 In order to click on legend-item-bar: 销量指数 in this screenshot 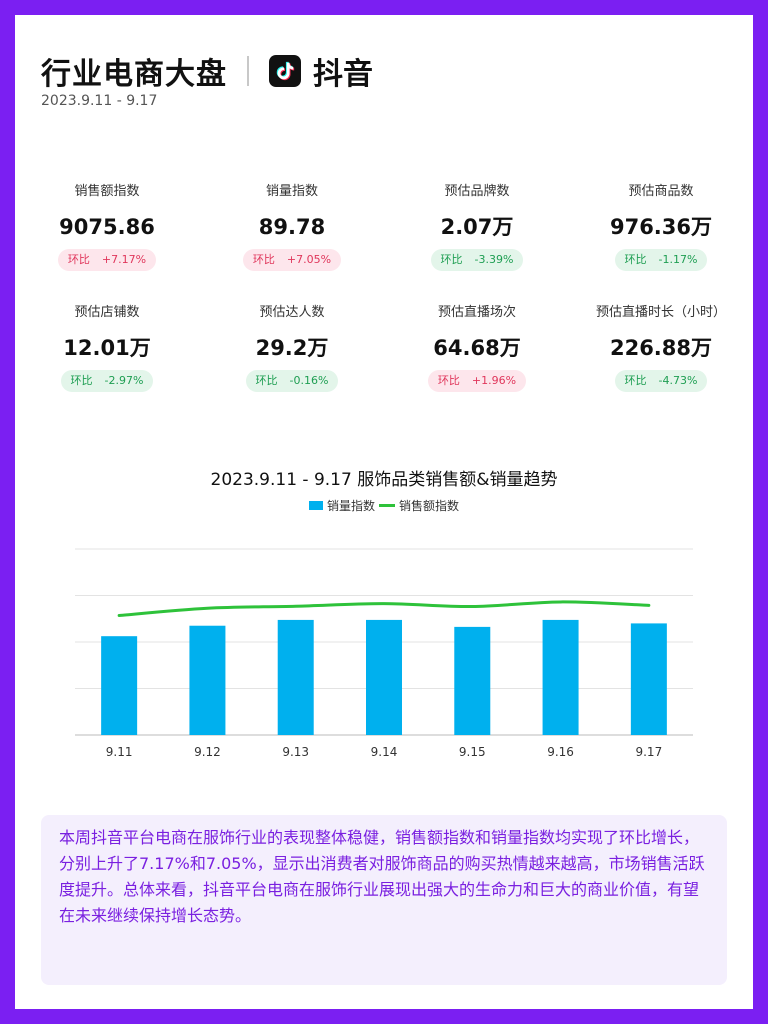, I will do `click(350, 506)`.